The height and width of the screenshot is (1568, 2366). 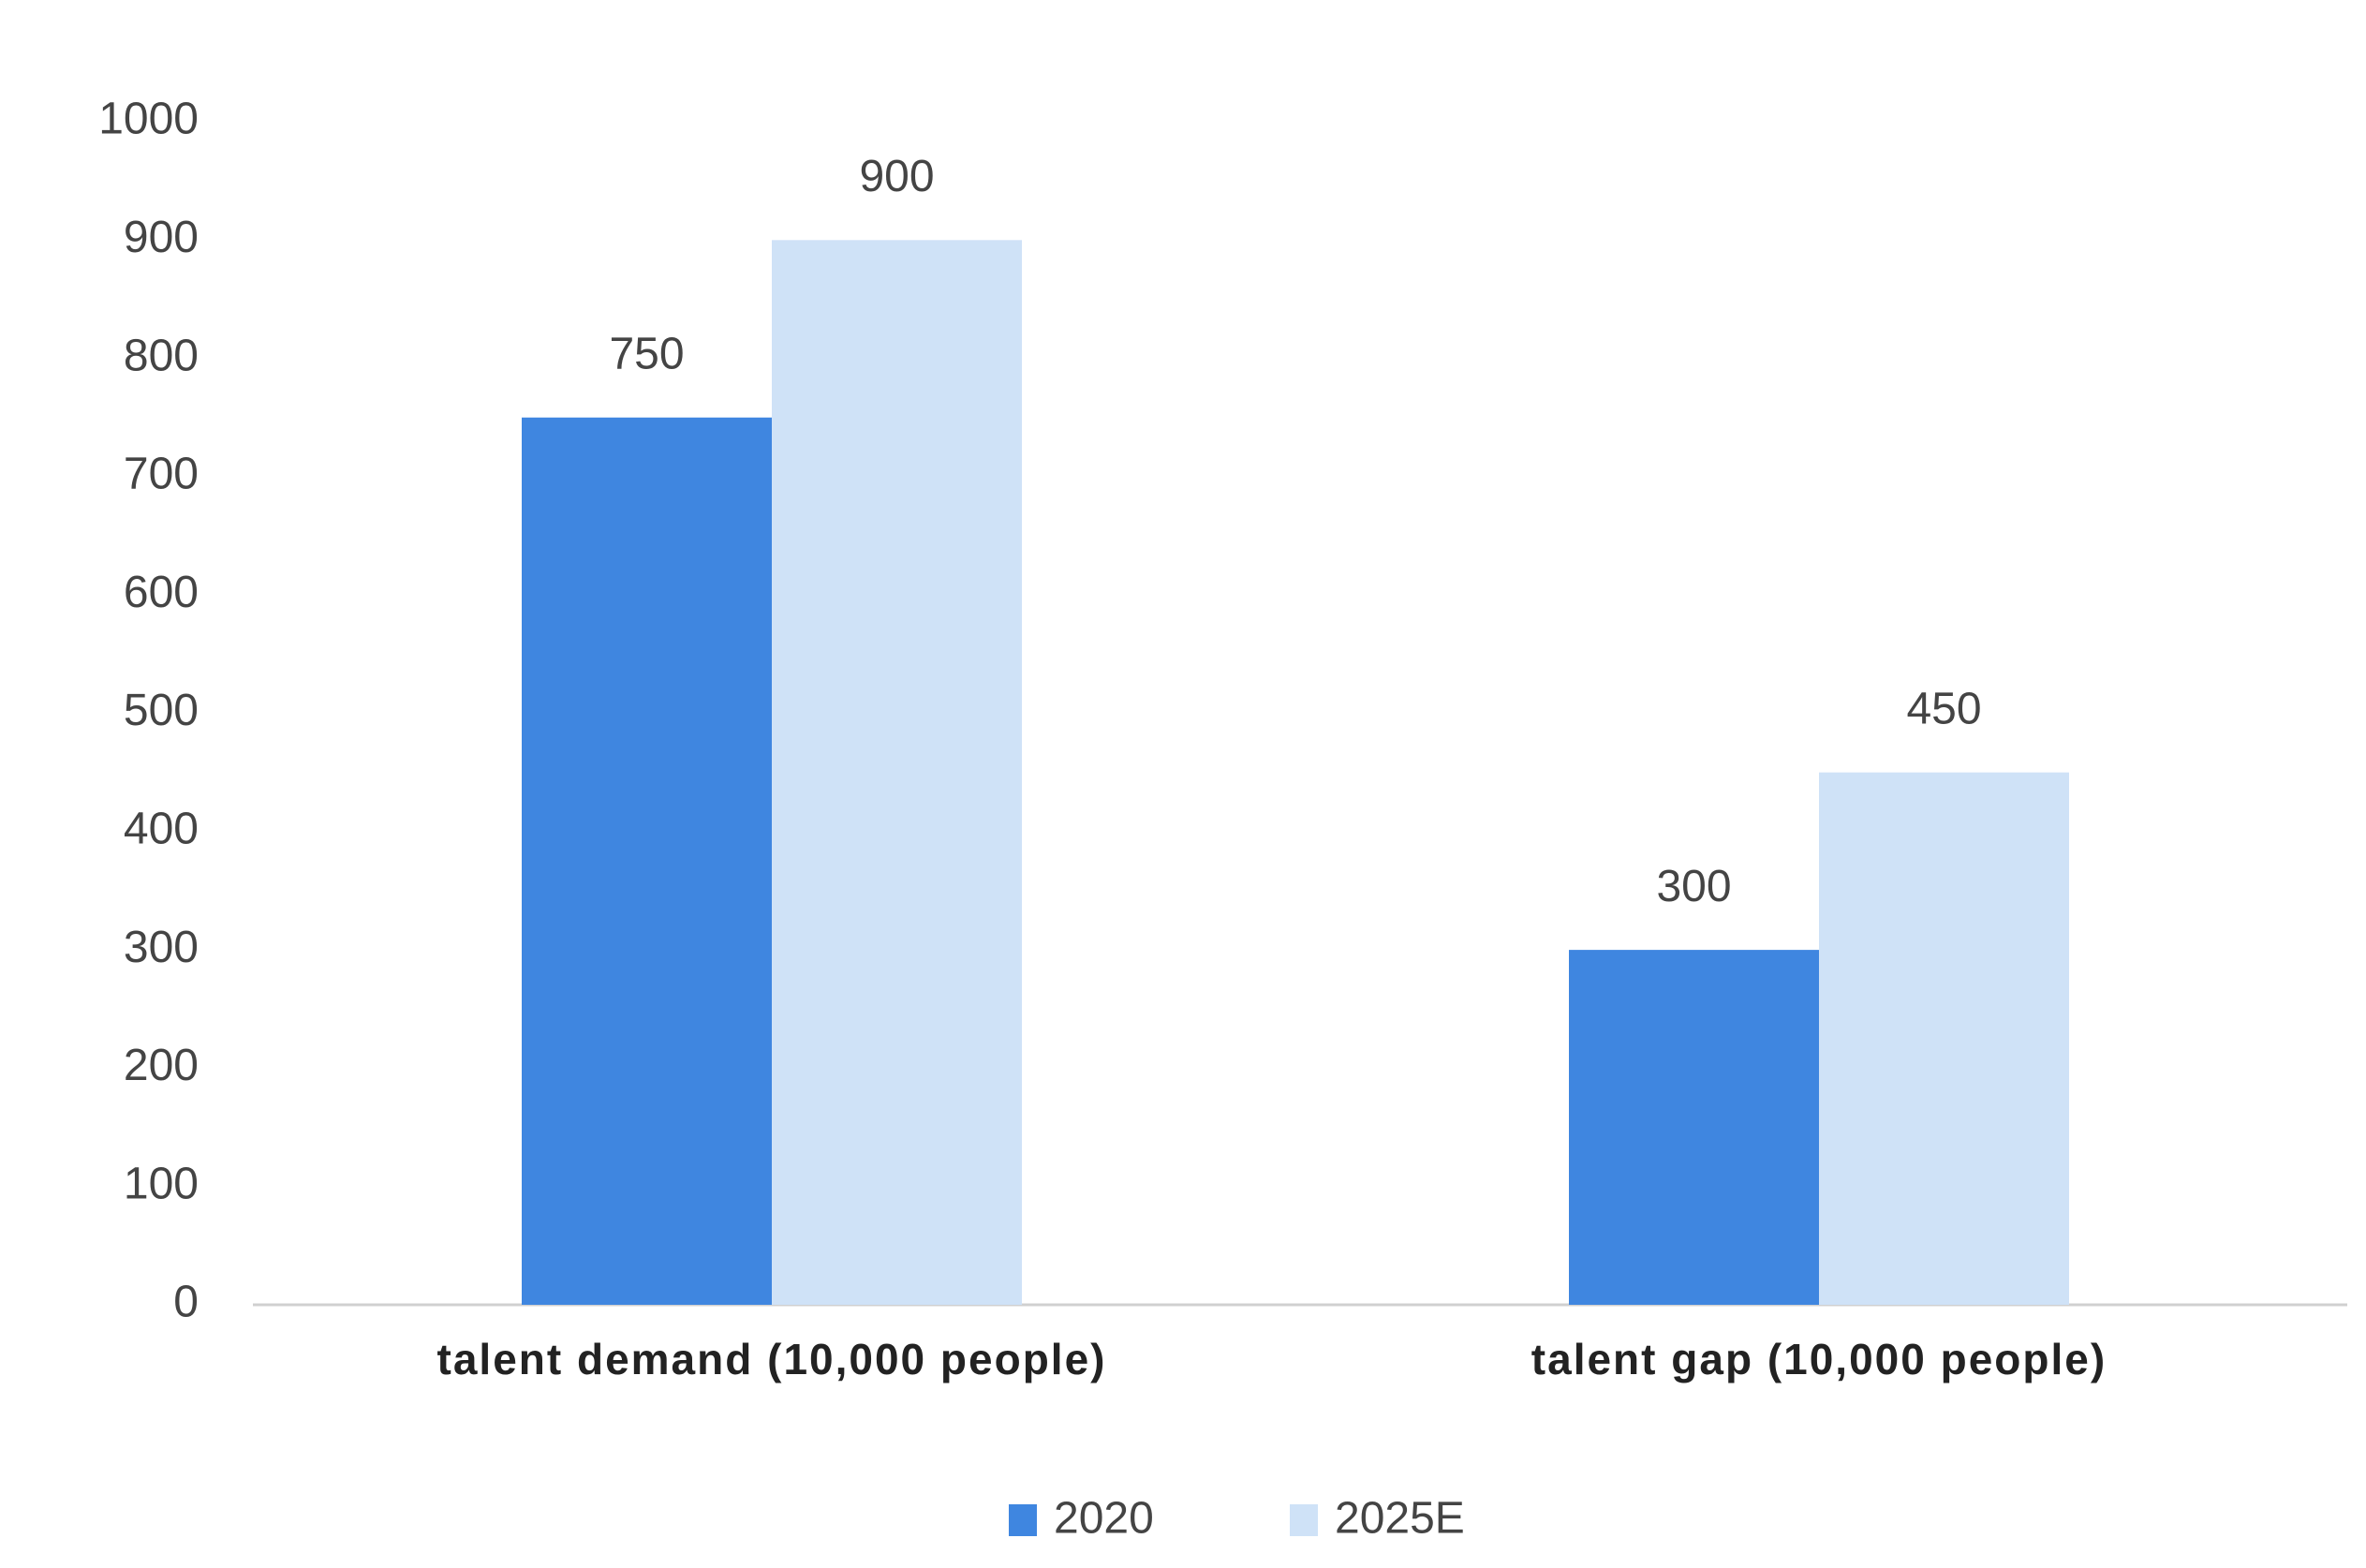 What do you see at coordinates (1400, 1519) in the screenshot?
I see `legend-label: 2025E` at bounding box center [1400, 1519].